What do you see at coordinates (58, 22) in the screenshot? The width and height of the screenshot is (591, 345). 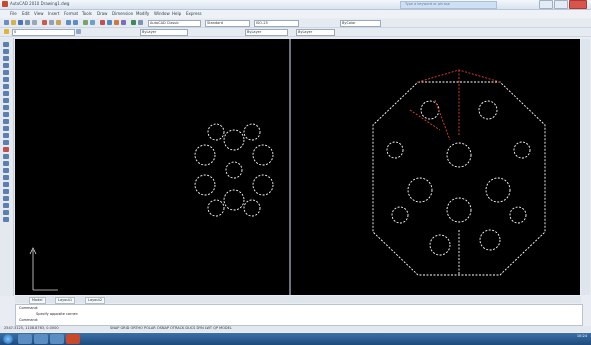 I see `paste-icon` at bounding box center [58, 22].